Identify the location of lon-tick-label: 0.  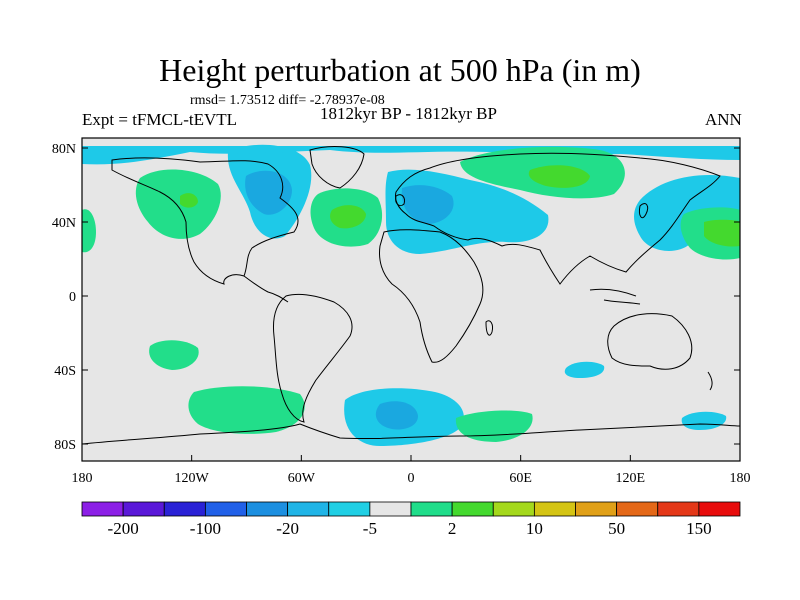
(411, 478).